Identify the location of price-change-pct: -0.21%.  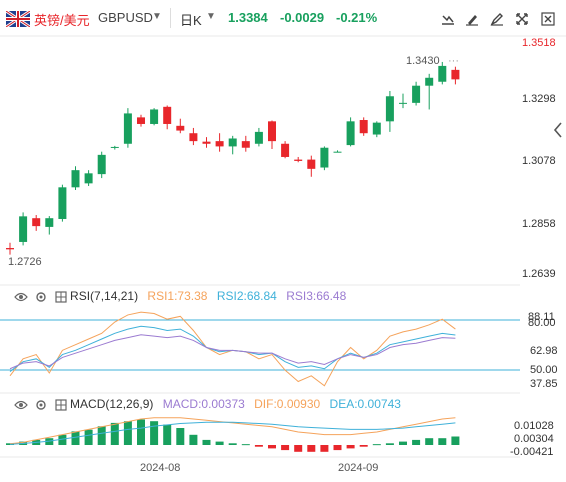
(357, 17).